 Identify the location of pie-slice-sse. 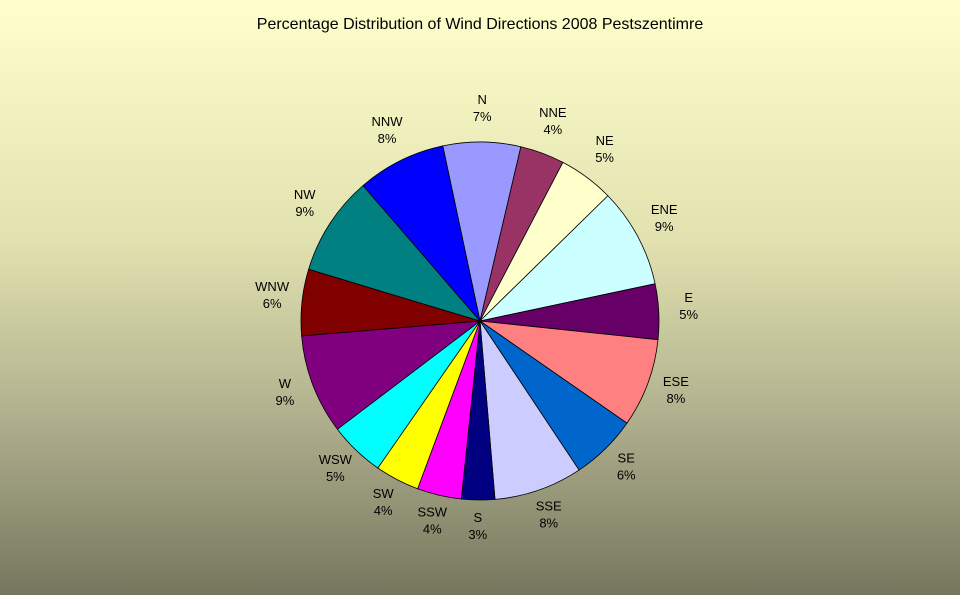
(529, 410).